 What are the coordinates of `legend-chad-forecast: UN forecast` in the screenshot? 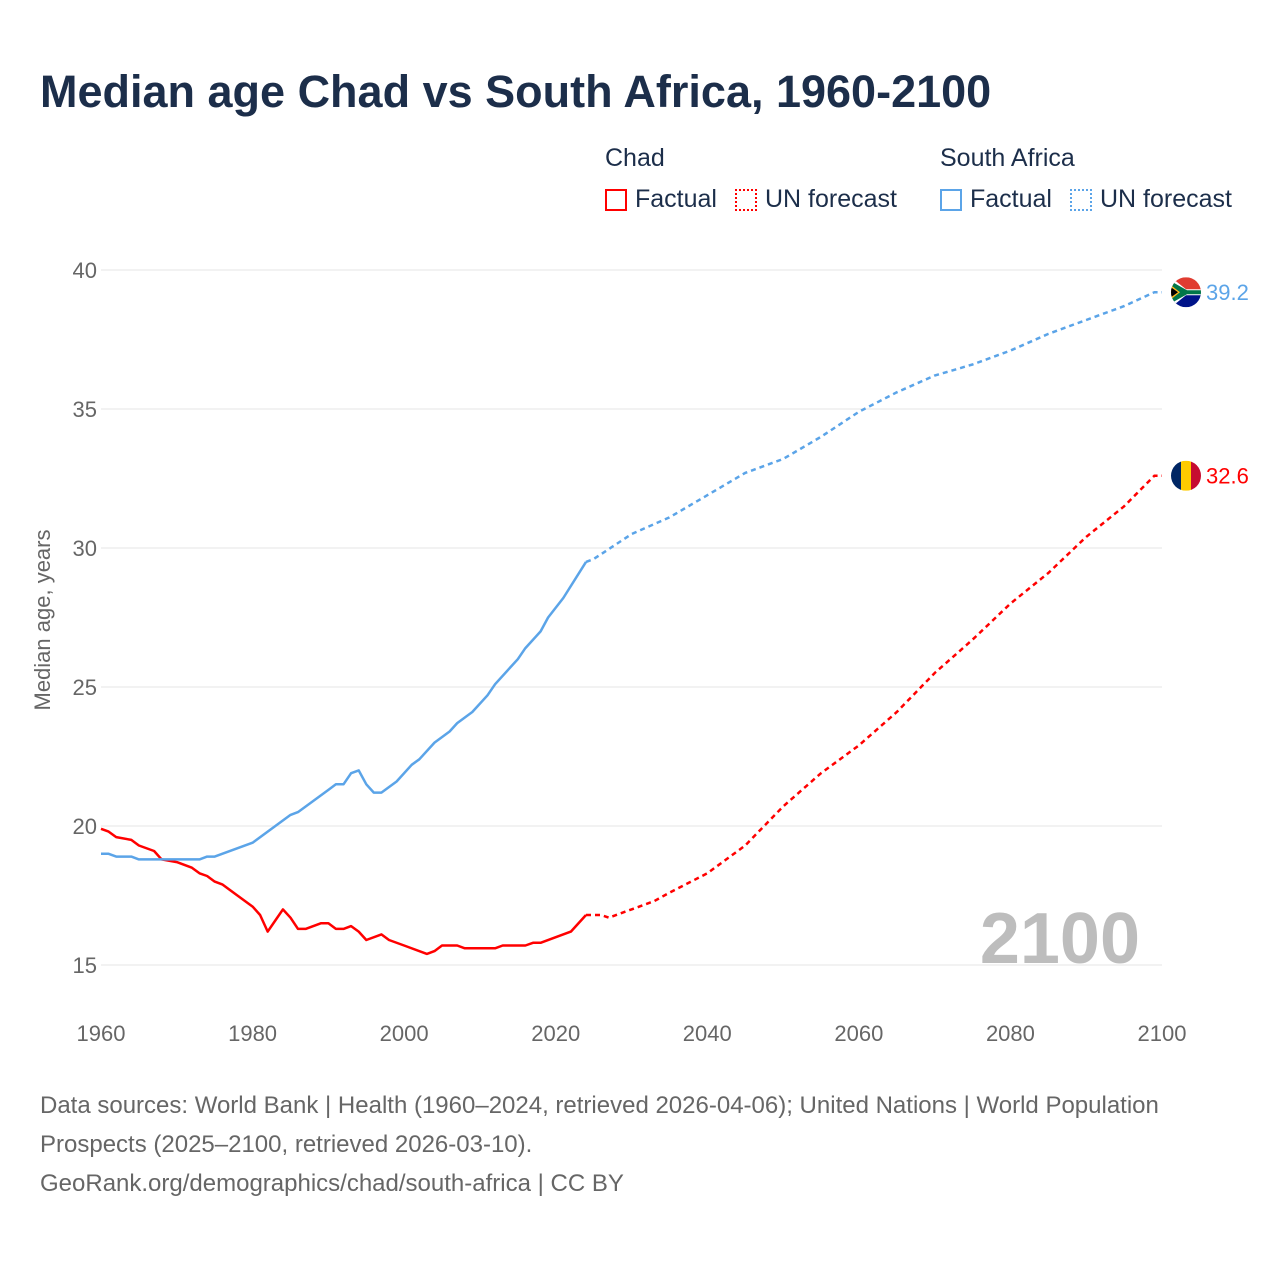 It's located at (815, 199).